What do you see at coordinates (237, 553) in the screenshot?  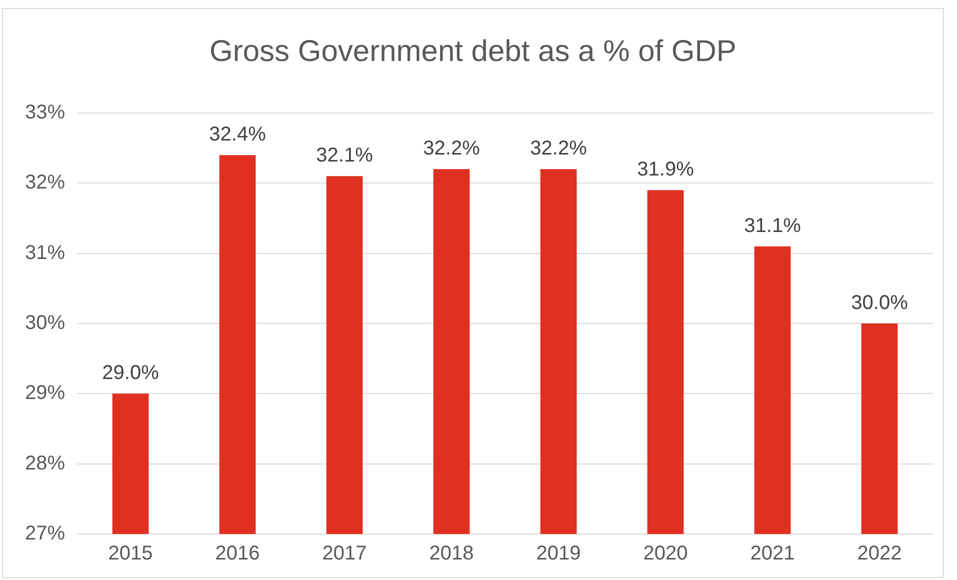 I see `x-tick-label: 2016` at bounding box center [237, 553].